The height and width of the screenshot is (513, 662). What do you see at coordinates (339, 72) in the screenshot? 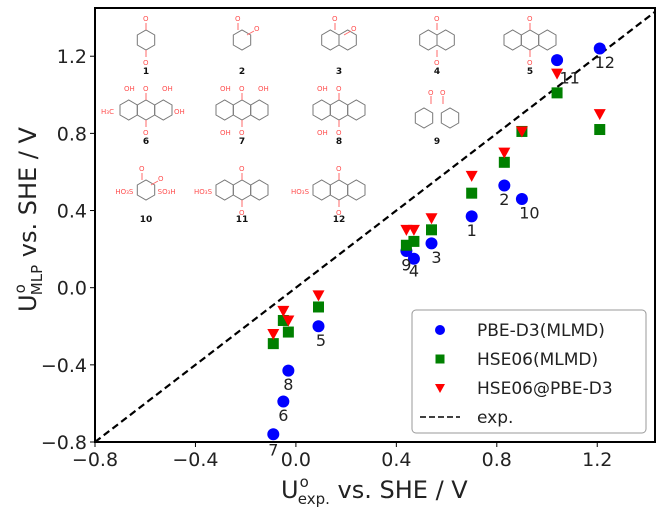
I see `molecule-number: 3` at bounding box center [339, 72].